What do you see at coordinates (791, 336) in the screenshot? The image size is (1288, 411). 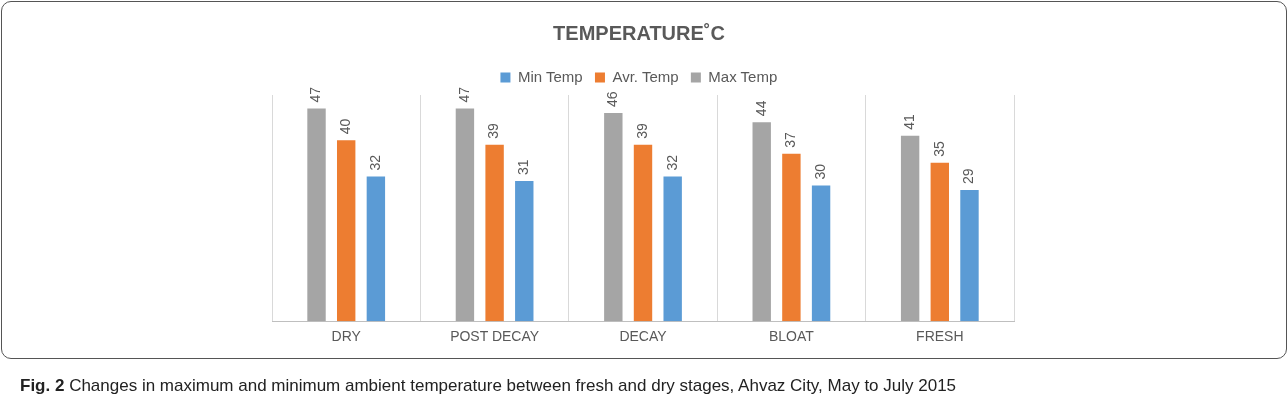 I see `x-tick-label: BLOAT` at bounding box center [791, 336].